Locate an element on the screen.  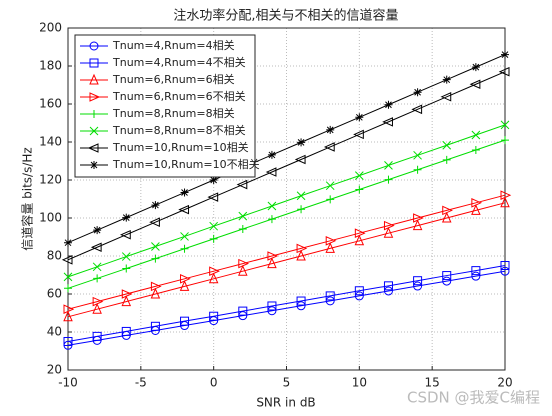
x-tick-label: 0 is located at coordinates (214, 383).